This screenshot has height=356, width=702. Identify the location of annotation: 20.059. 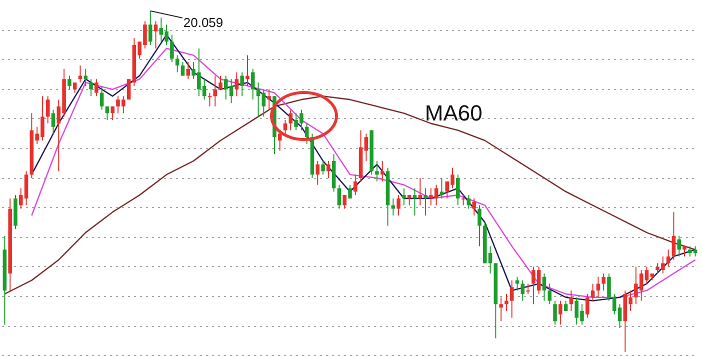
(203, 22).